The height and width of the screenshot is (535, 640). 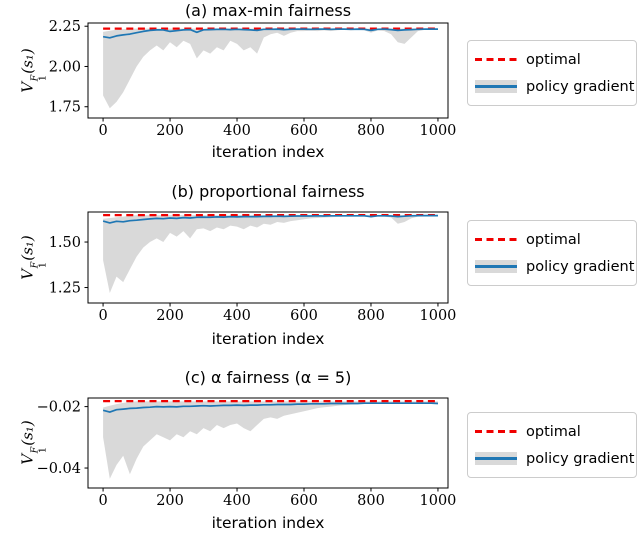 I want to click on y-tick-label: −0.04, so click(x=59, y=469).